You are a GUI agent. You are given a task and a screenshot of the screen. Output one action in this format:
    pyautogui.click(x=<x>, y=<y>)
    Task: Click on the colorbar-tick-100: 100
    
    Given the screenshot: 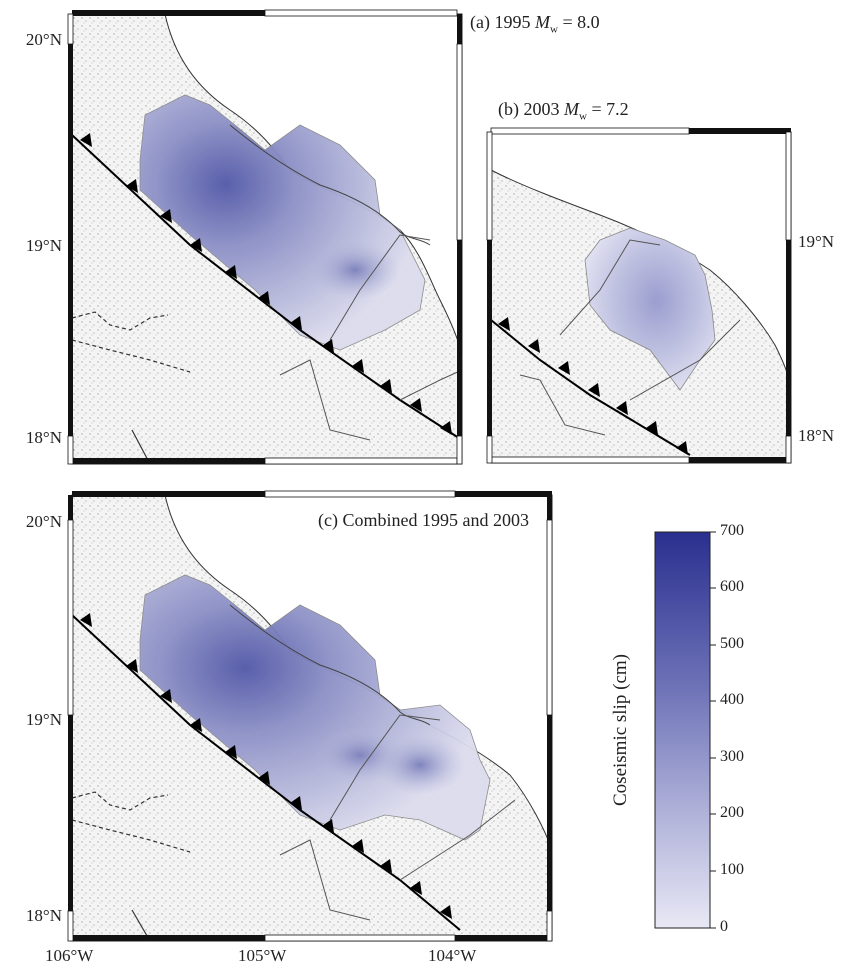 What is the action you would take?
    pyautogui.click(x=732, y=869)
    